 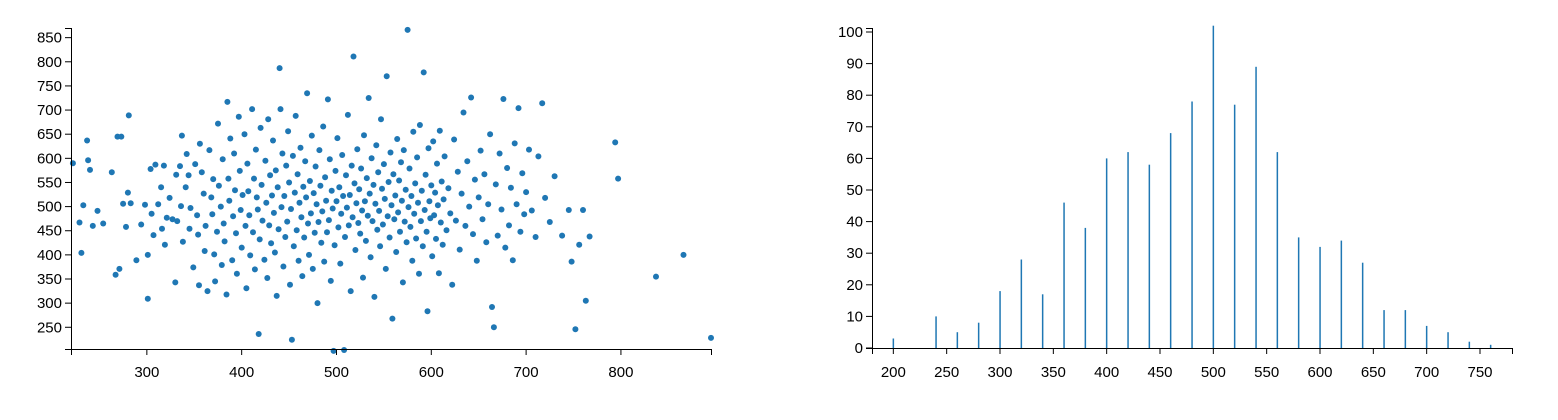 What do you see at coordinates (1479, 372) in the screenshot?
I see `x-tick-label: 750` at bounding box center [1479, 372].